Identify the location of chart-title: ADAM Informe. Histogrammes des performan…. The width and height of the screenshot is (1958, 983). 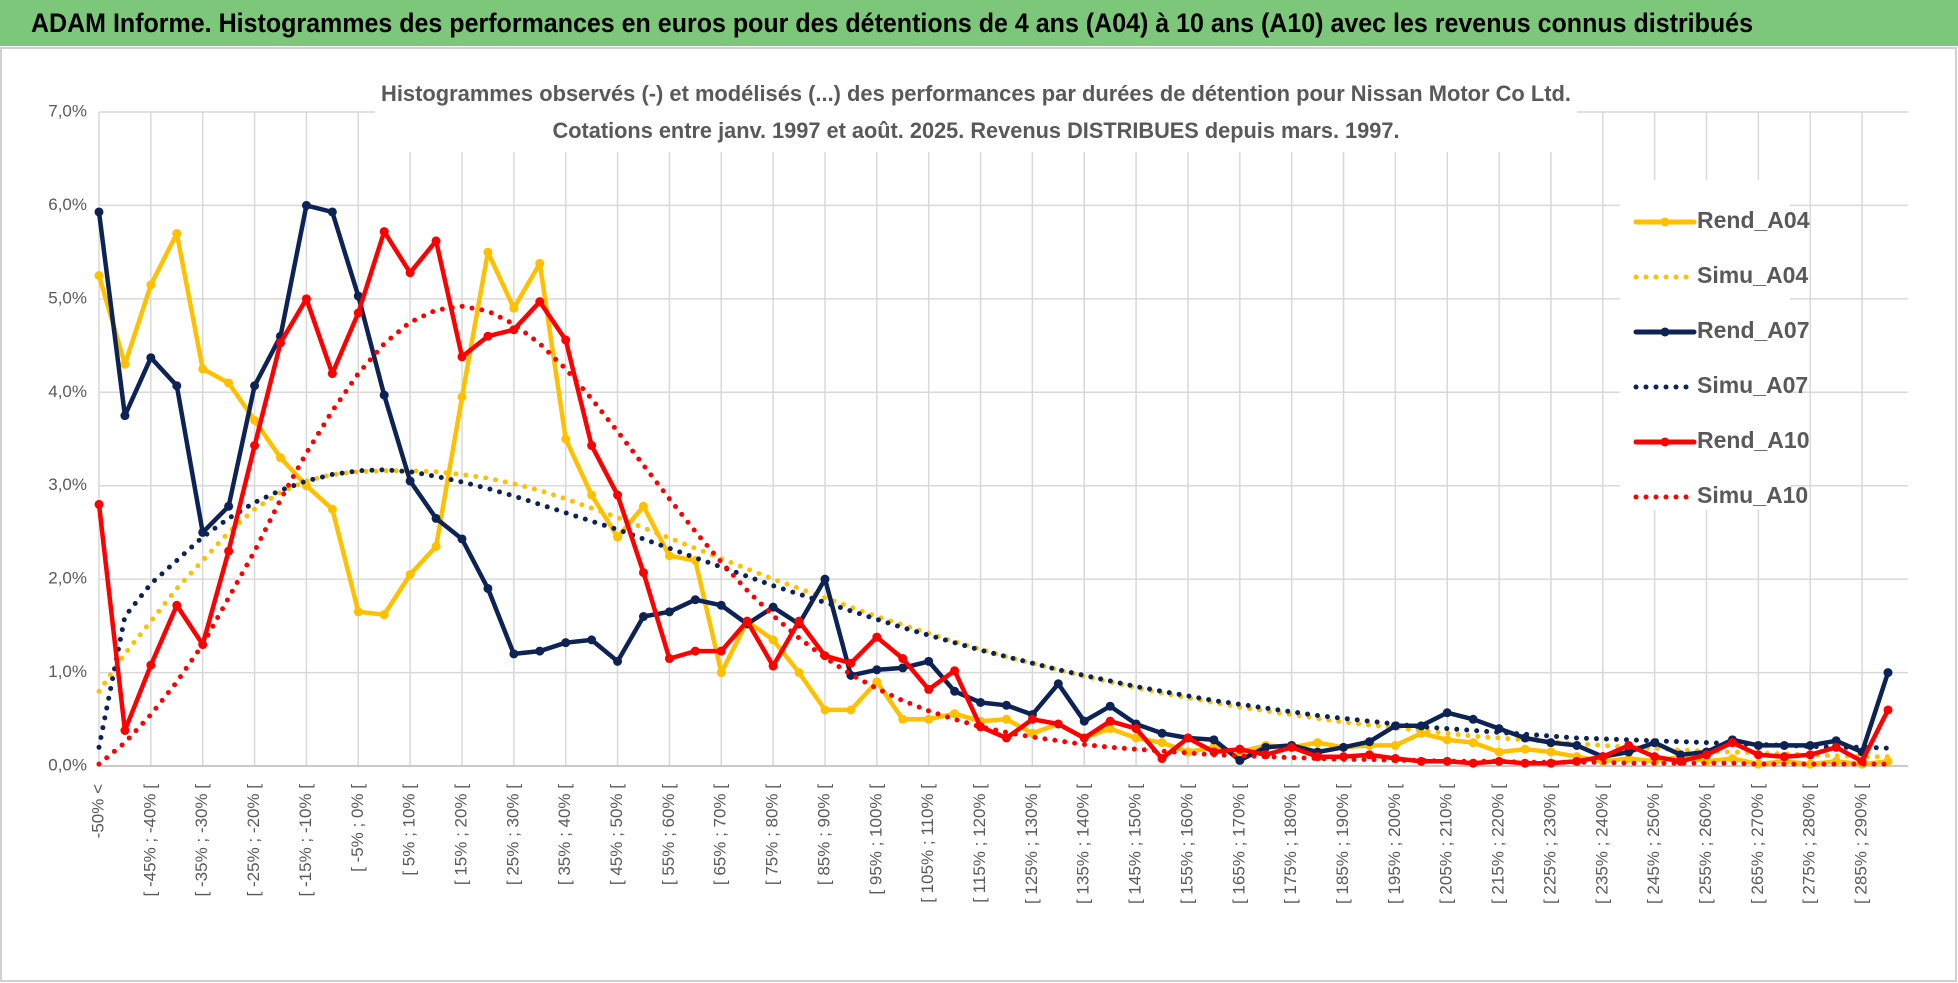
(892, 23).